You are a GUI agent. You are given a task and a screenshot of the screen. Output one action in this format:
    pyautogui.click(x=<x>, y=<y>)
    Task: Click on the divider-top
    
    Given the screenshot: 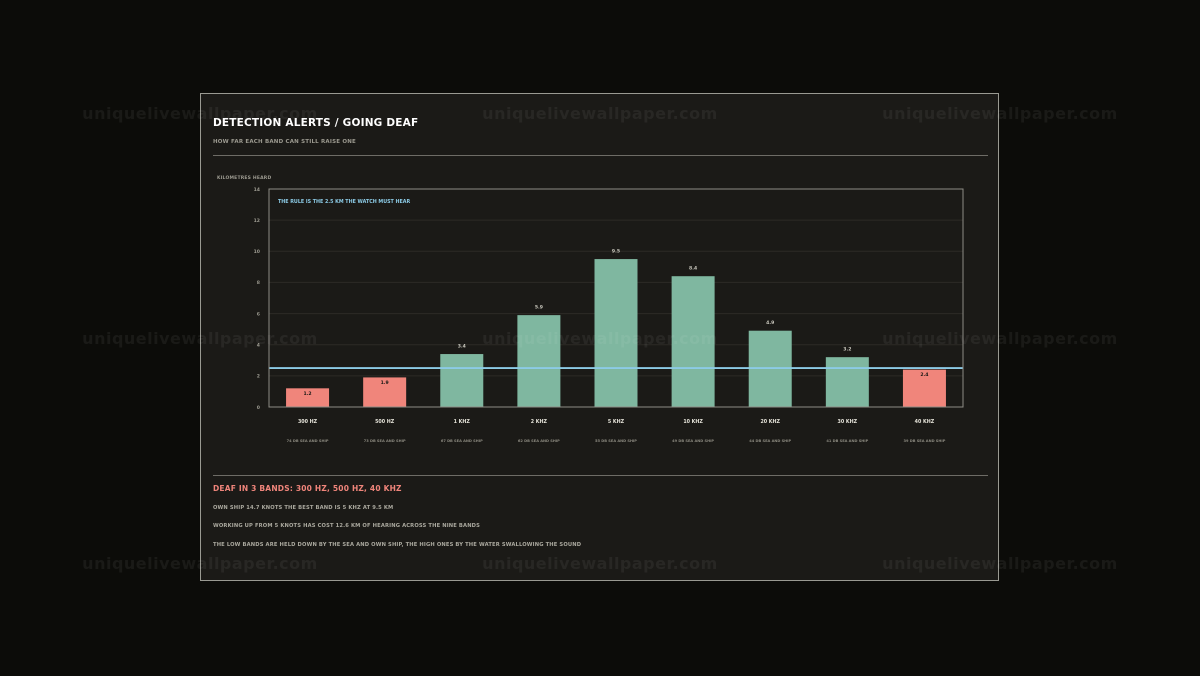 What is the action you would take?
    pyautogui.click(x=600, y=155)
    